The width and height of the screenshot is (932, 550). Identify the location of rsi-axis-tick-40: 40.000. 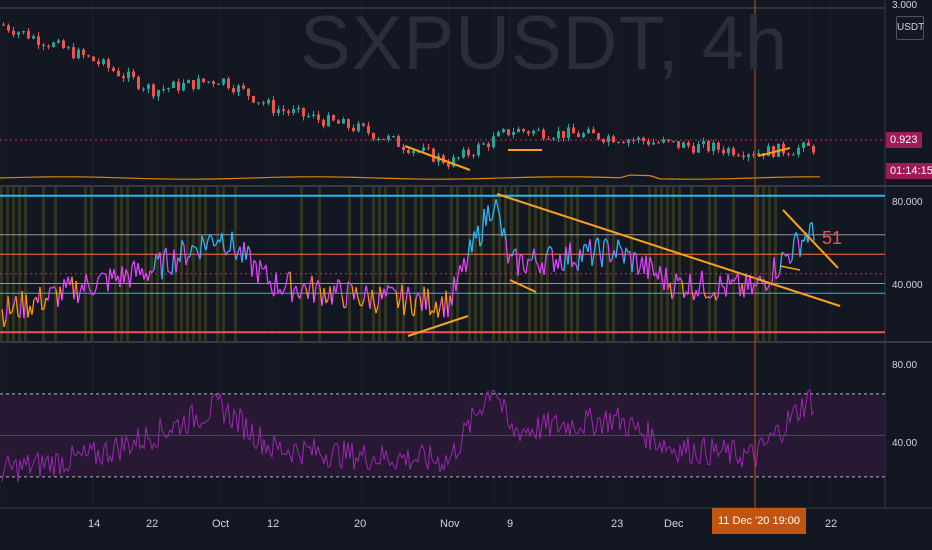
(907, 285).